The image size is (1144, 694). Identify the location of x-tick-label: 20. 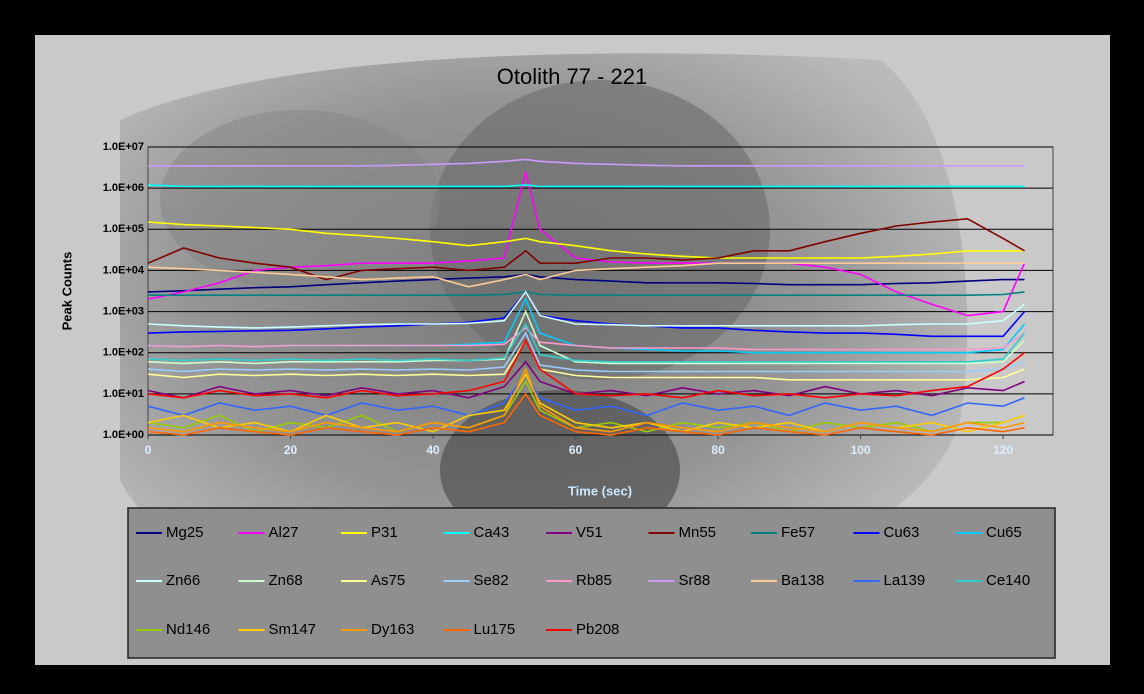
(291, 450).